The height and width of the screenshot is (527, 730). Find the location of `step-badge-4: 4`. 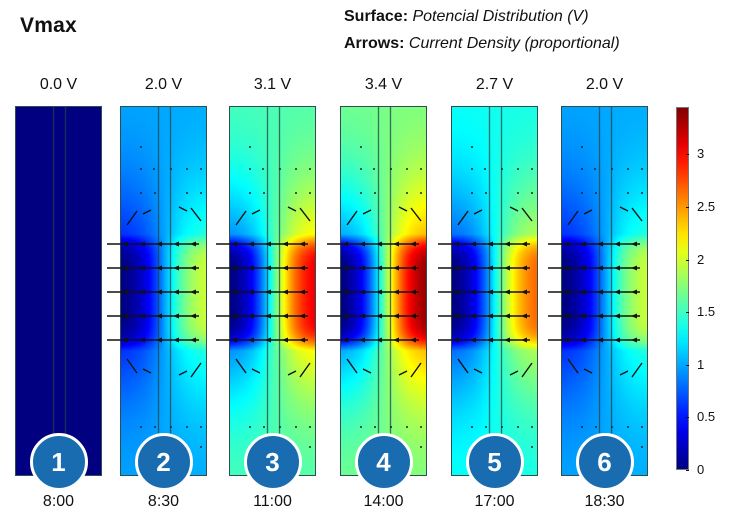

step-badge-4: 4 is located at coordinates (383, 462).